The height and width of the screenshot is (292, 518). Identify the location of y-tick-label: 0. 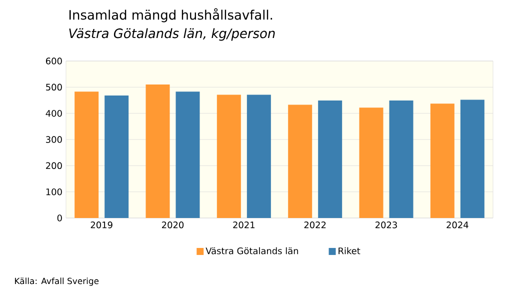
(59, 218).